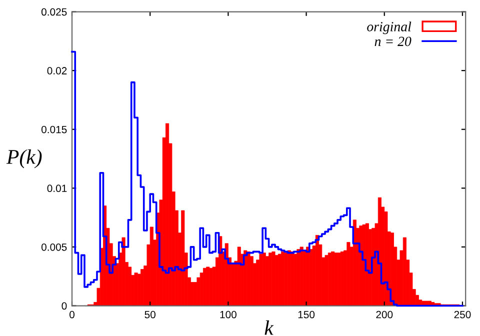 This screenshot has height=336, width=480. Describe the element at coordinates (54, 247) in the screenshot. I see `y-tick-label: 0.005` at that location.